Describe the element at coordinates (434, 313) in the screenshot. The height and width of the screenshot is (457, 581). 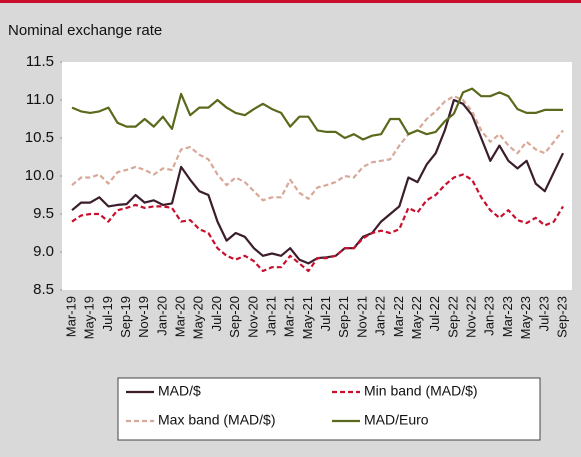
I see `x-tick-label: Jul-22` at that location.